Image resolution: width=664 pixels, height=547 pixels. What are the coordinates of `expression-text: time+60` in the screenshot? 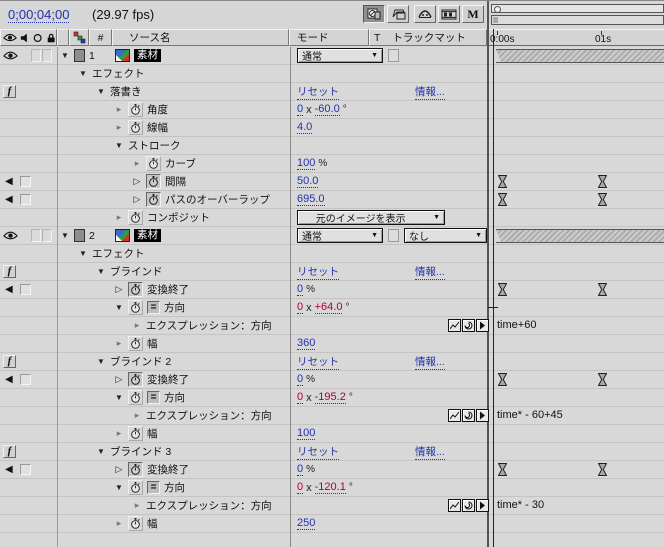 It's located at (517, 325).